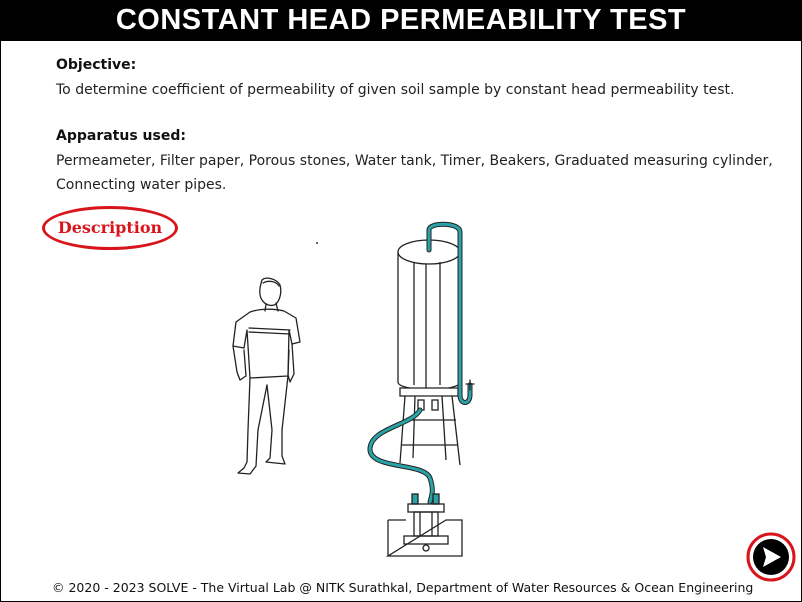 The width and height of the screenshot is (802, 602). I want to click on next-button, so click(771, 557).